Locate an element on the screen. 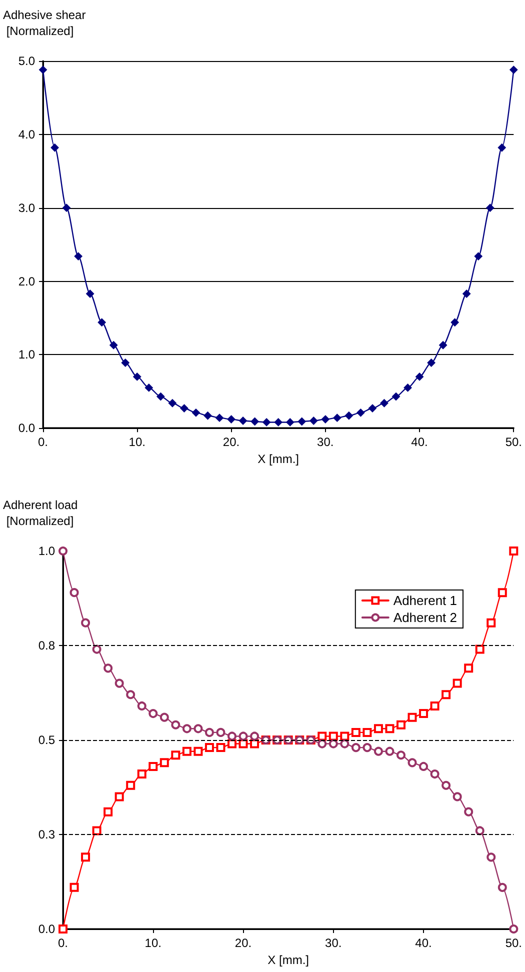  y-tick-label: 5.0 is located at coordinates (27, 61).